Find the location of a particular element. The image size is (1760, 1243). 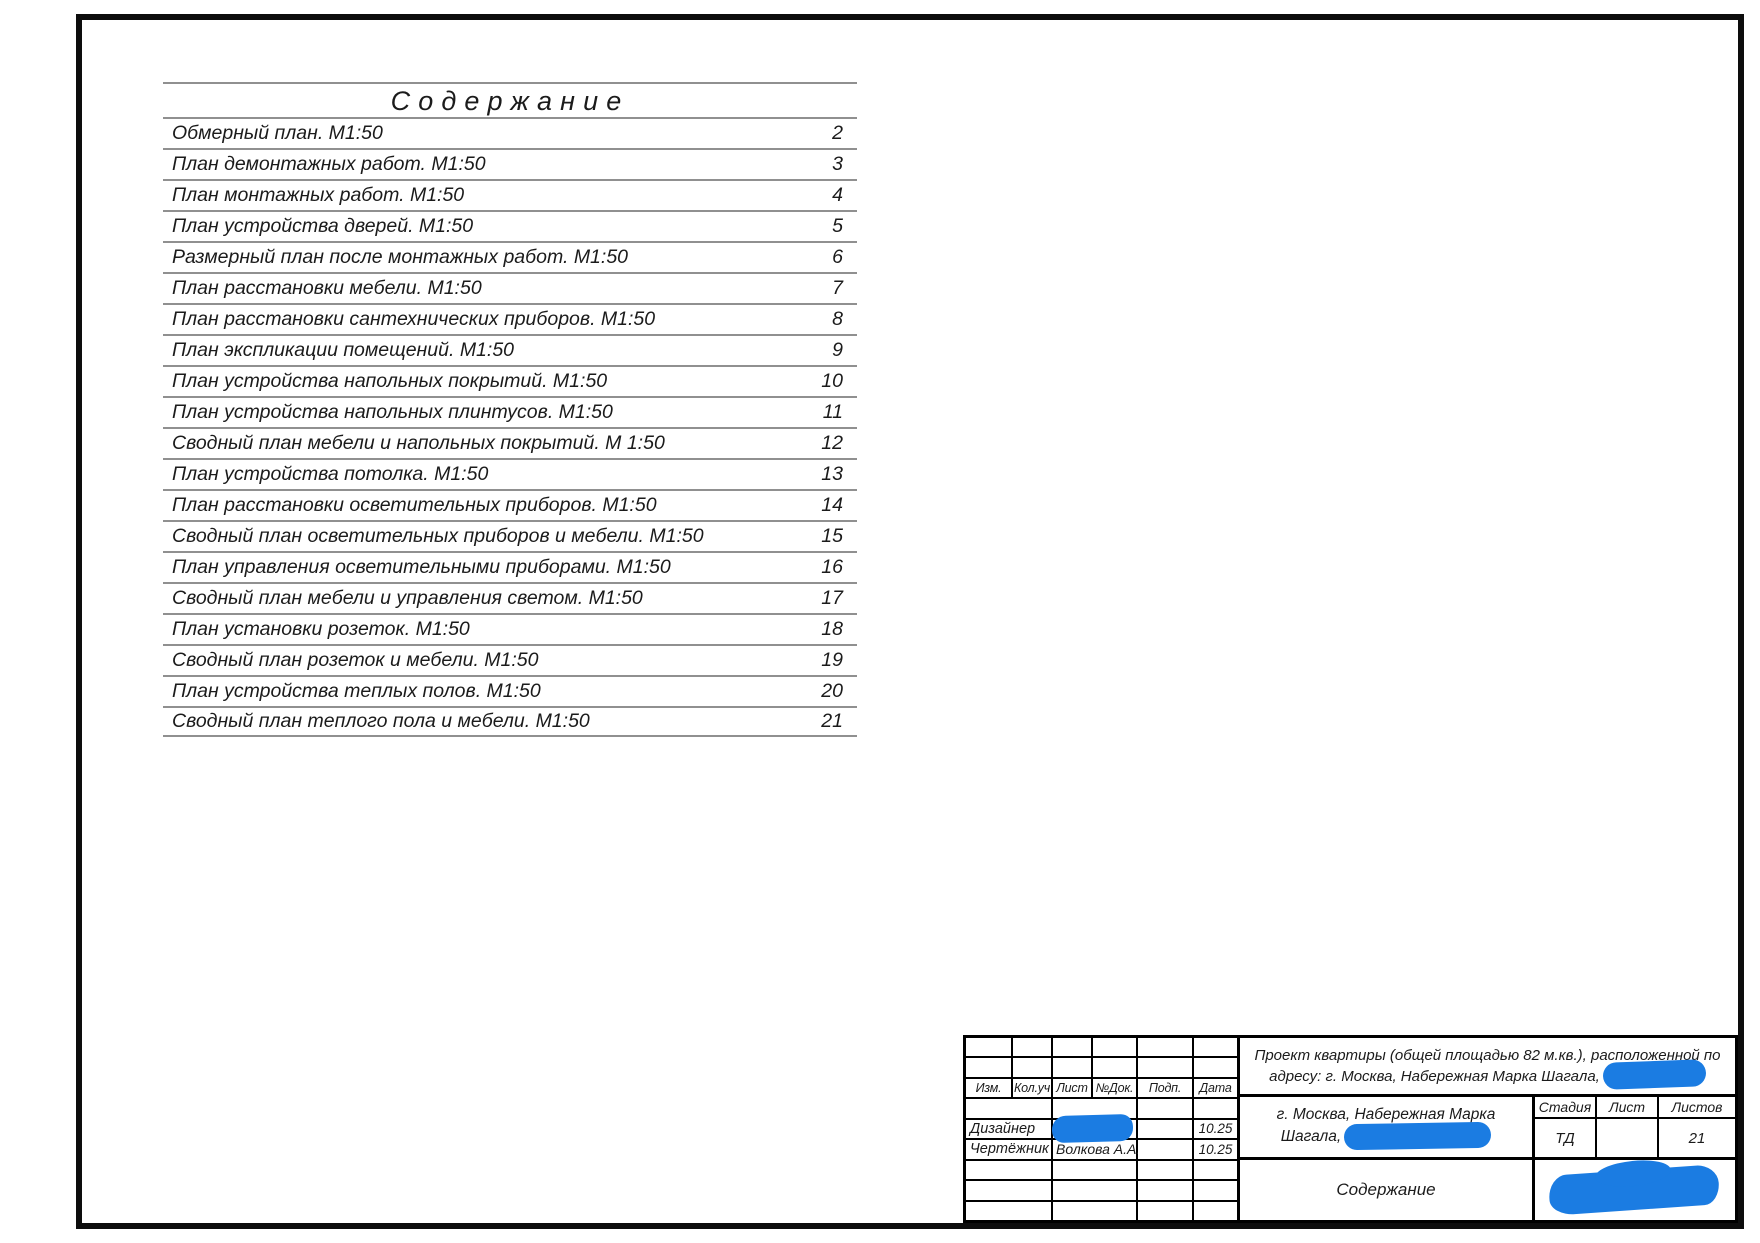

toc-row: План экспликации помещений. М1:50 9 is located at coordinates (510, 349).